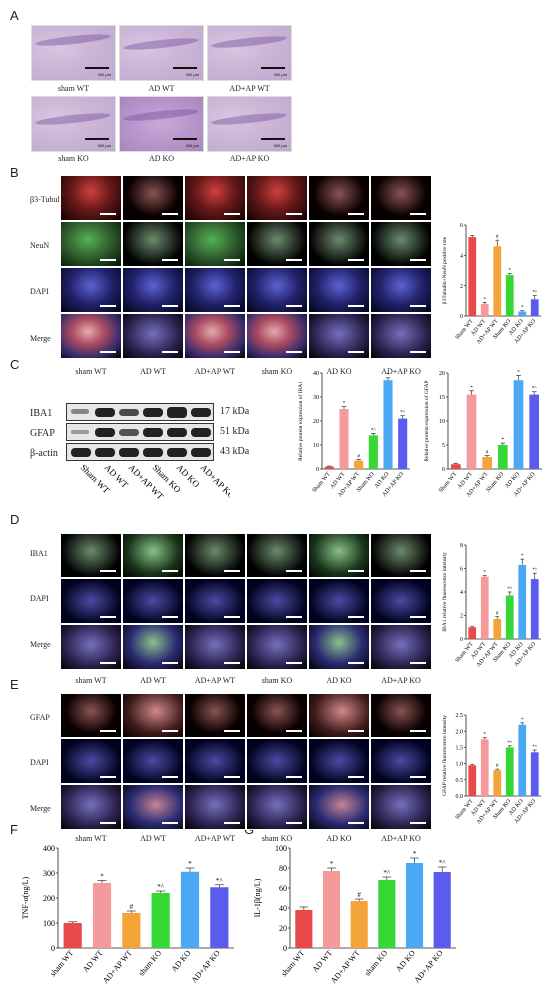 This screenshot has width=550, height=1001. What do you see at coordinates (44, 453) in the screenshot?
I see `blot-label-actin: β-actin` at bounding box center [44, 453].